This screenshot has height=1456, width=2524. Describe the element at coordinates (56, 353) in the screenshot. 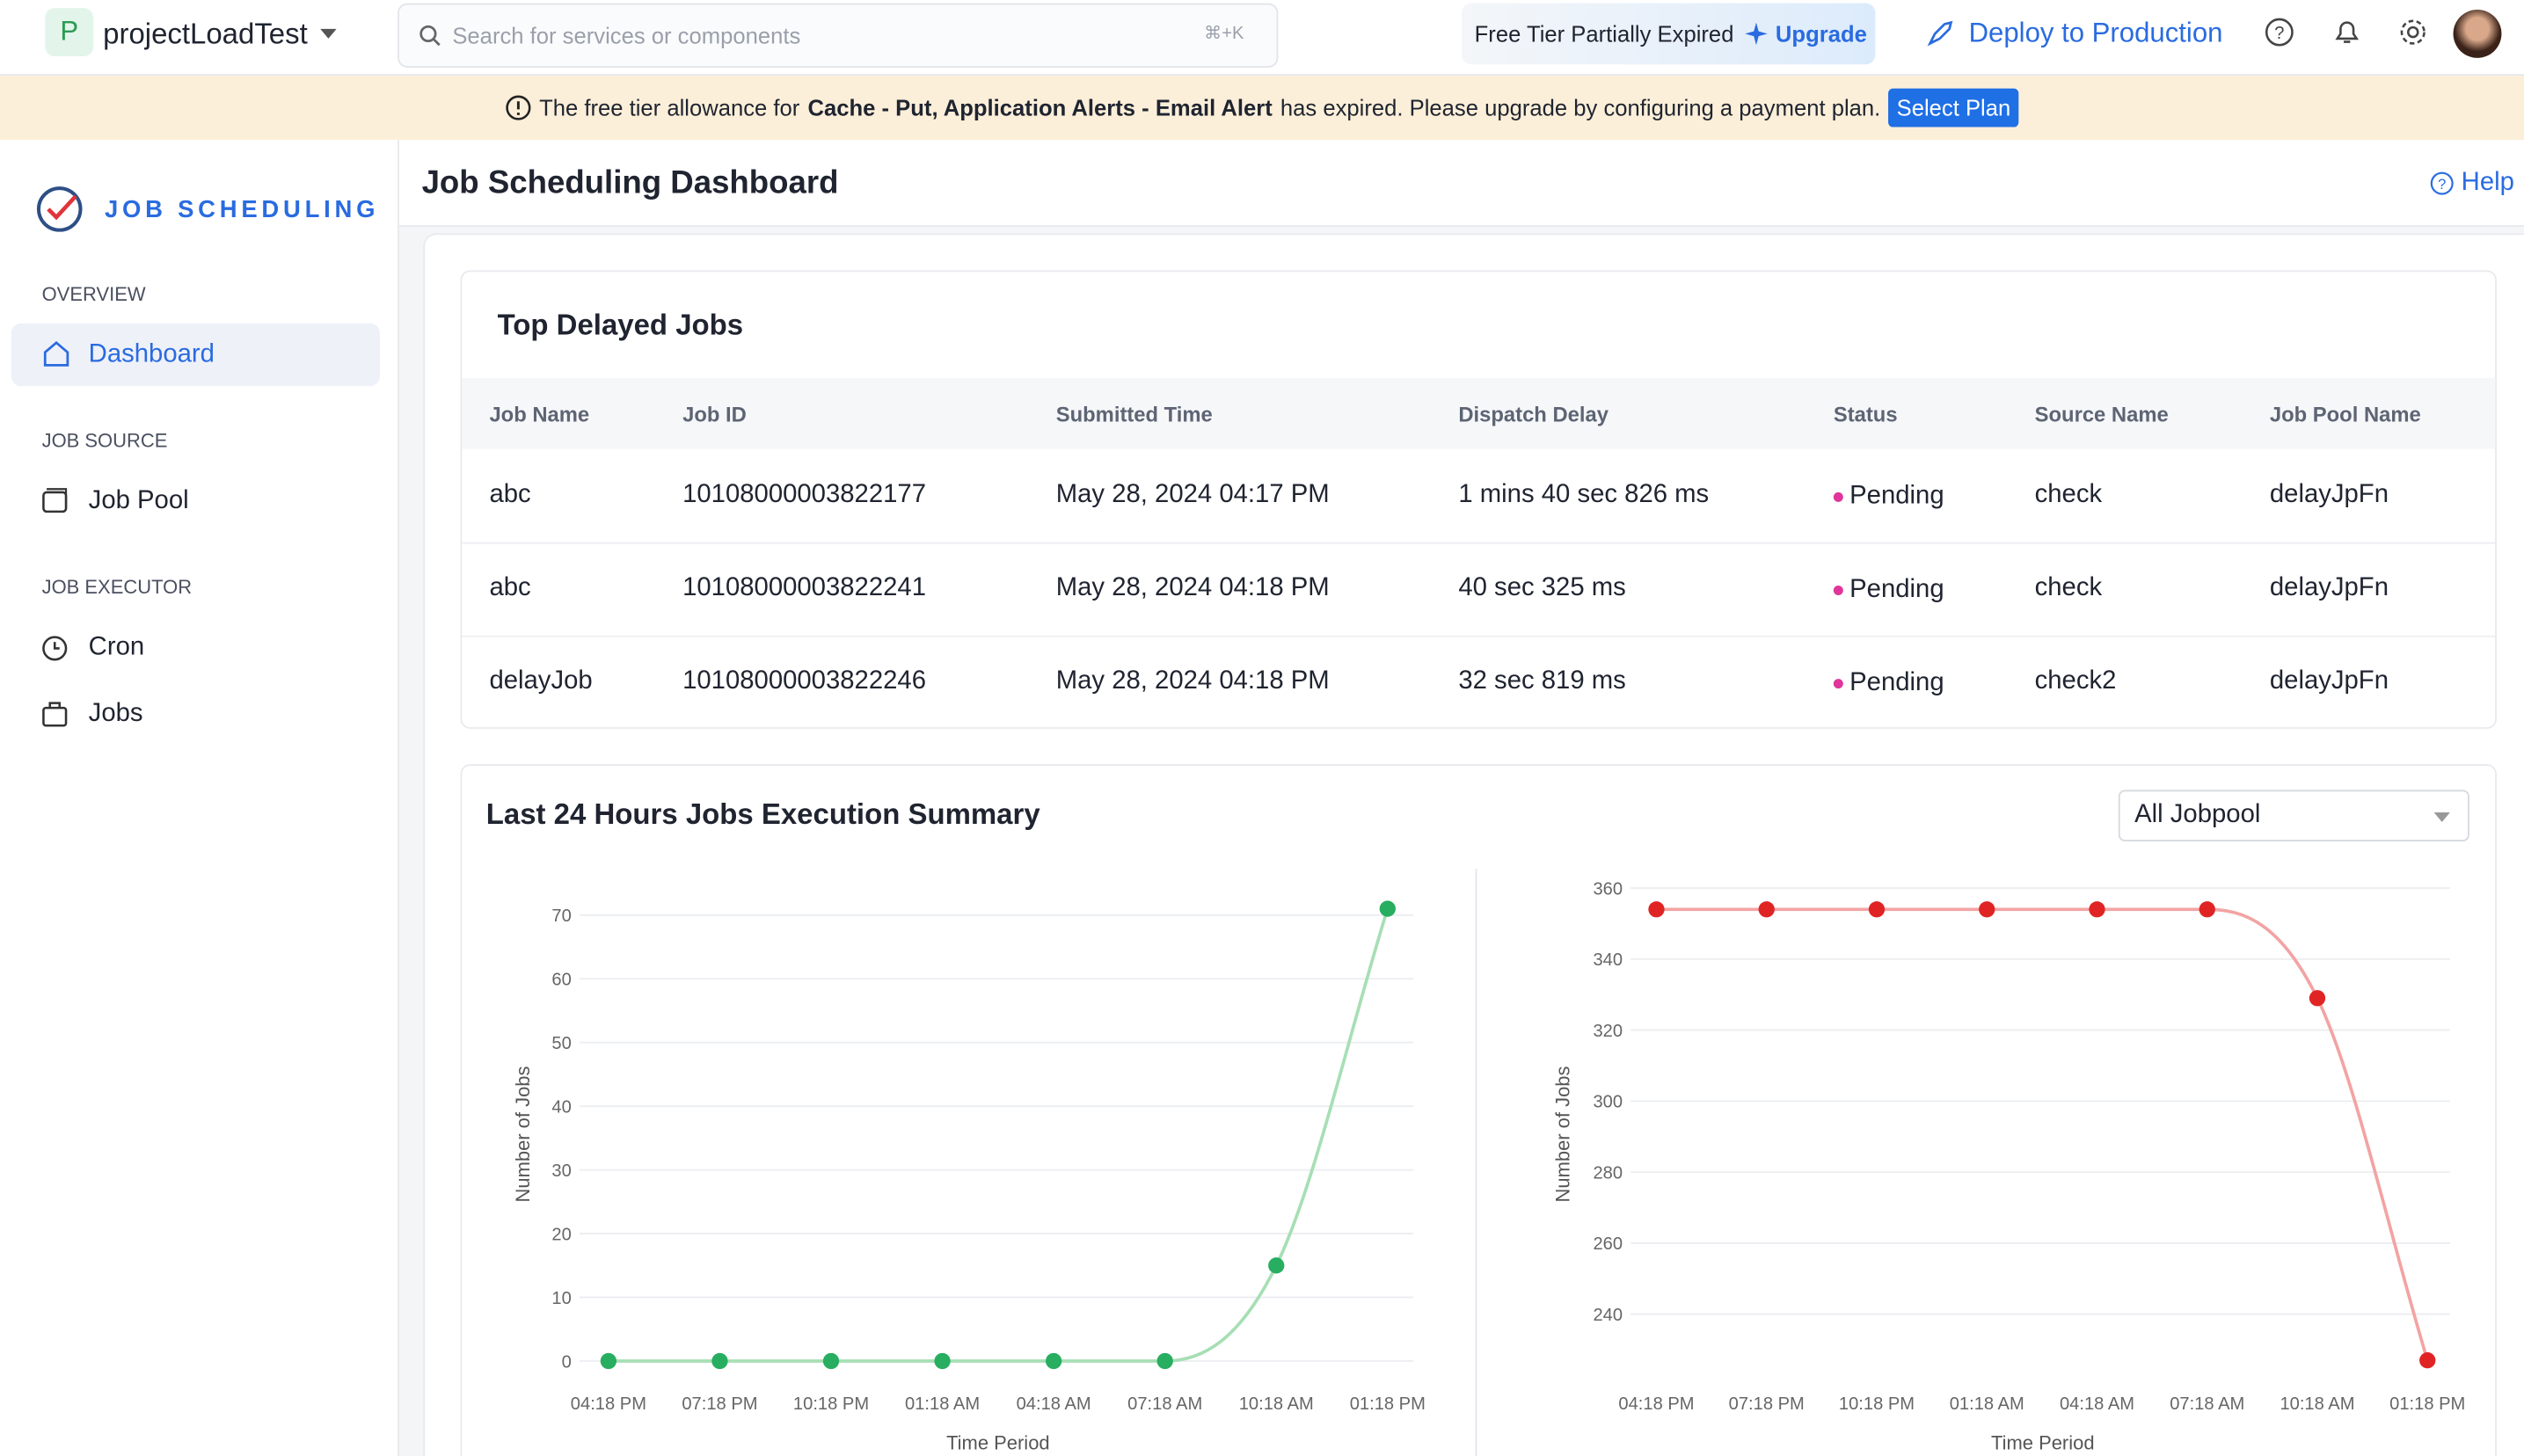

I see `home-icon` at that location.